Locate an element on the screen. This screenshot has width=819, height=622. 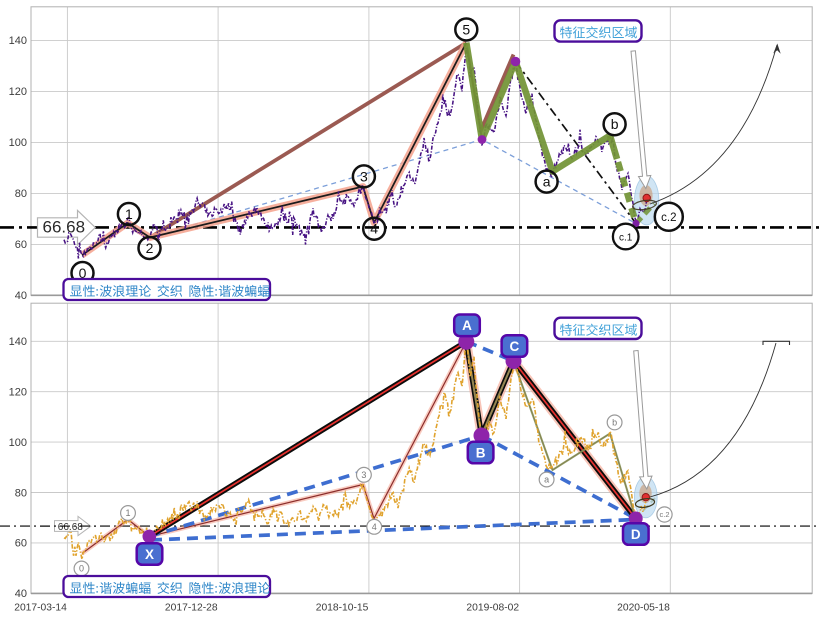
svg-text: 2020-05-18 is located at coordinates (643, 608).